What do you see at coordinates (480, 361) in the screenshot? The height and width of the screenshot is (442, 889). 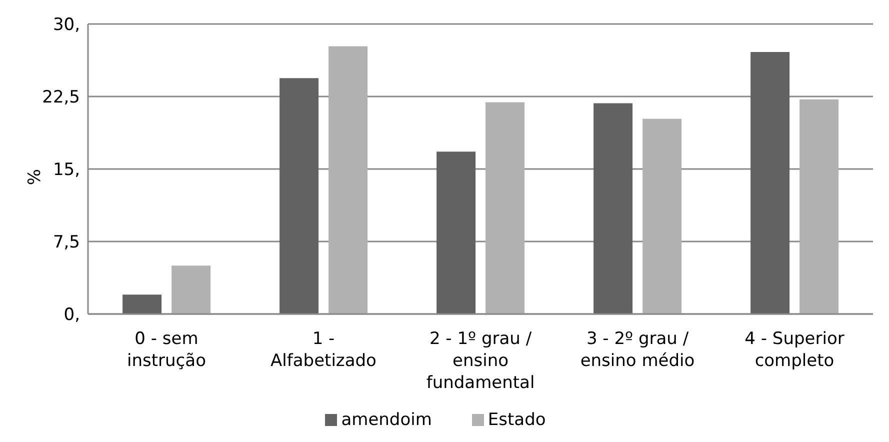 I see `x-tick-label: 2 - 1º grau / ensino fundamental` at bounding box center [480, 361].